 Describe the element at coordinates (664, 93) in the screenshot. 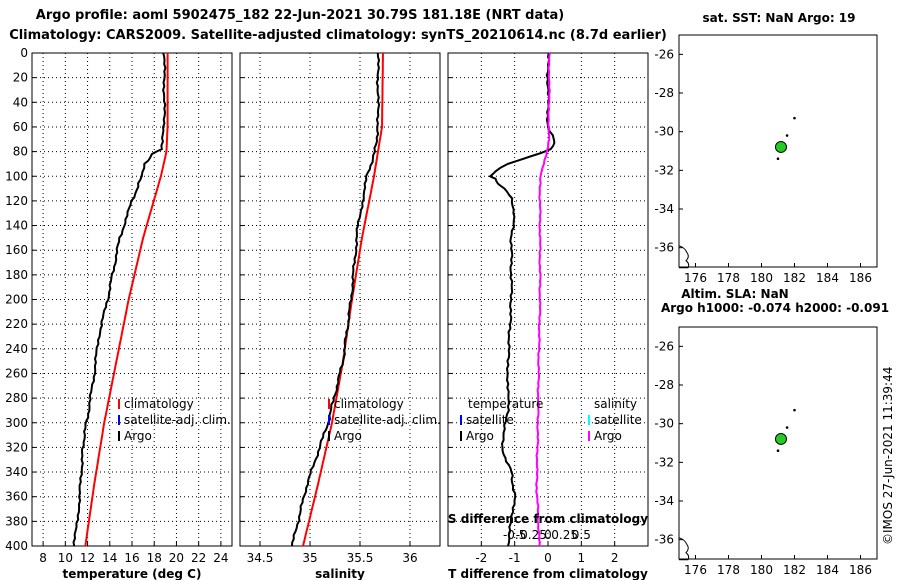

I see `map_sst-ytick-label: -28` at that location.